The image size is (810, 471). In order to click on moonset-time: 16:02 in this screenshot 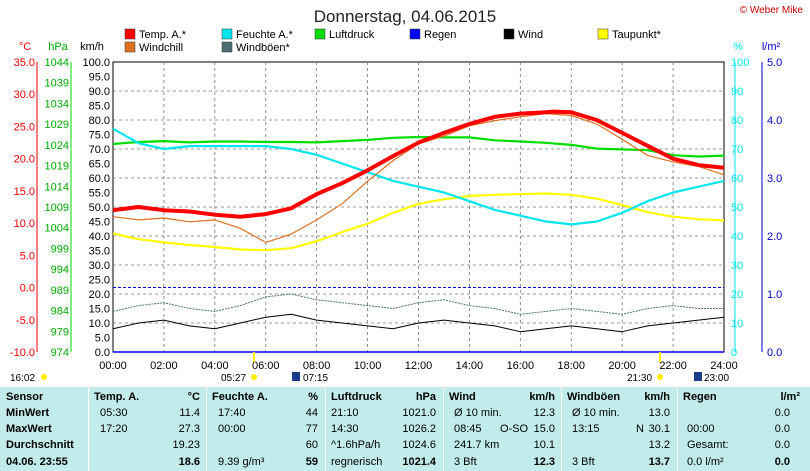, I will do `click(22, 378)`.